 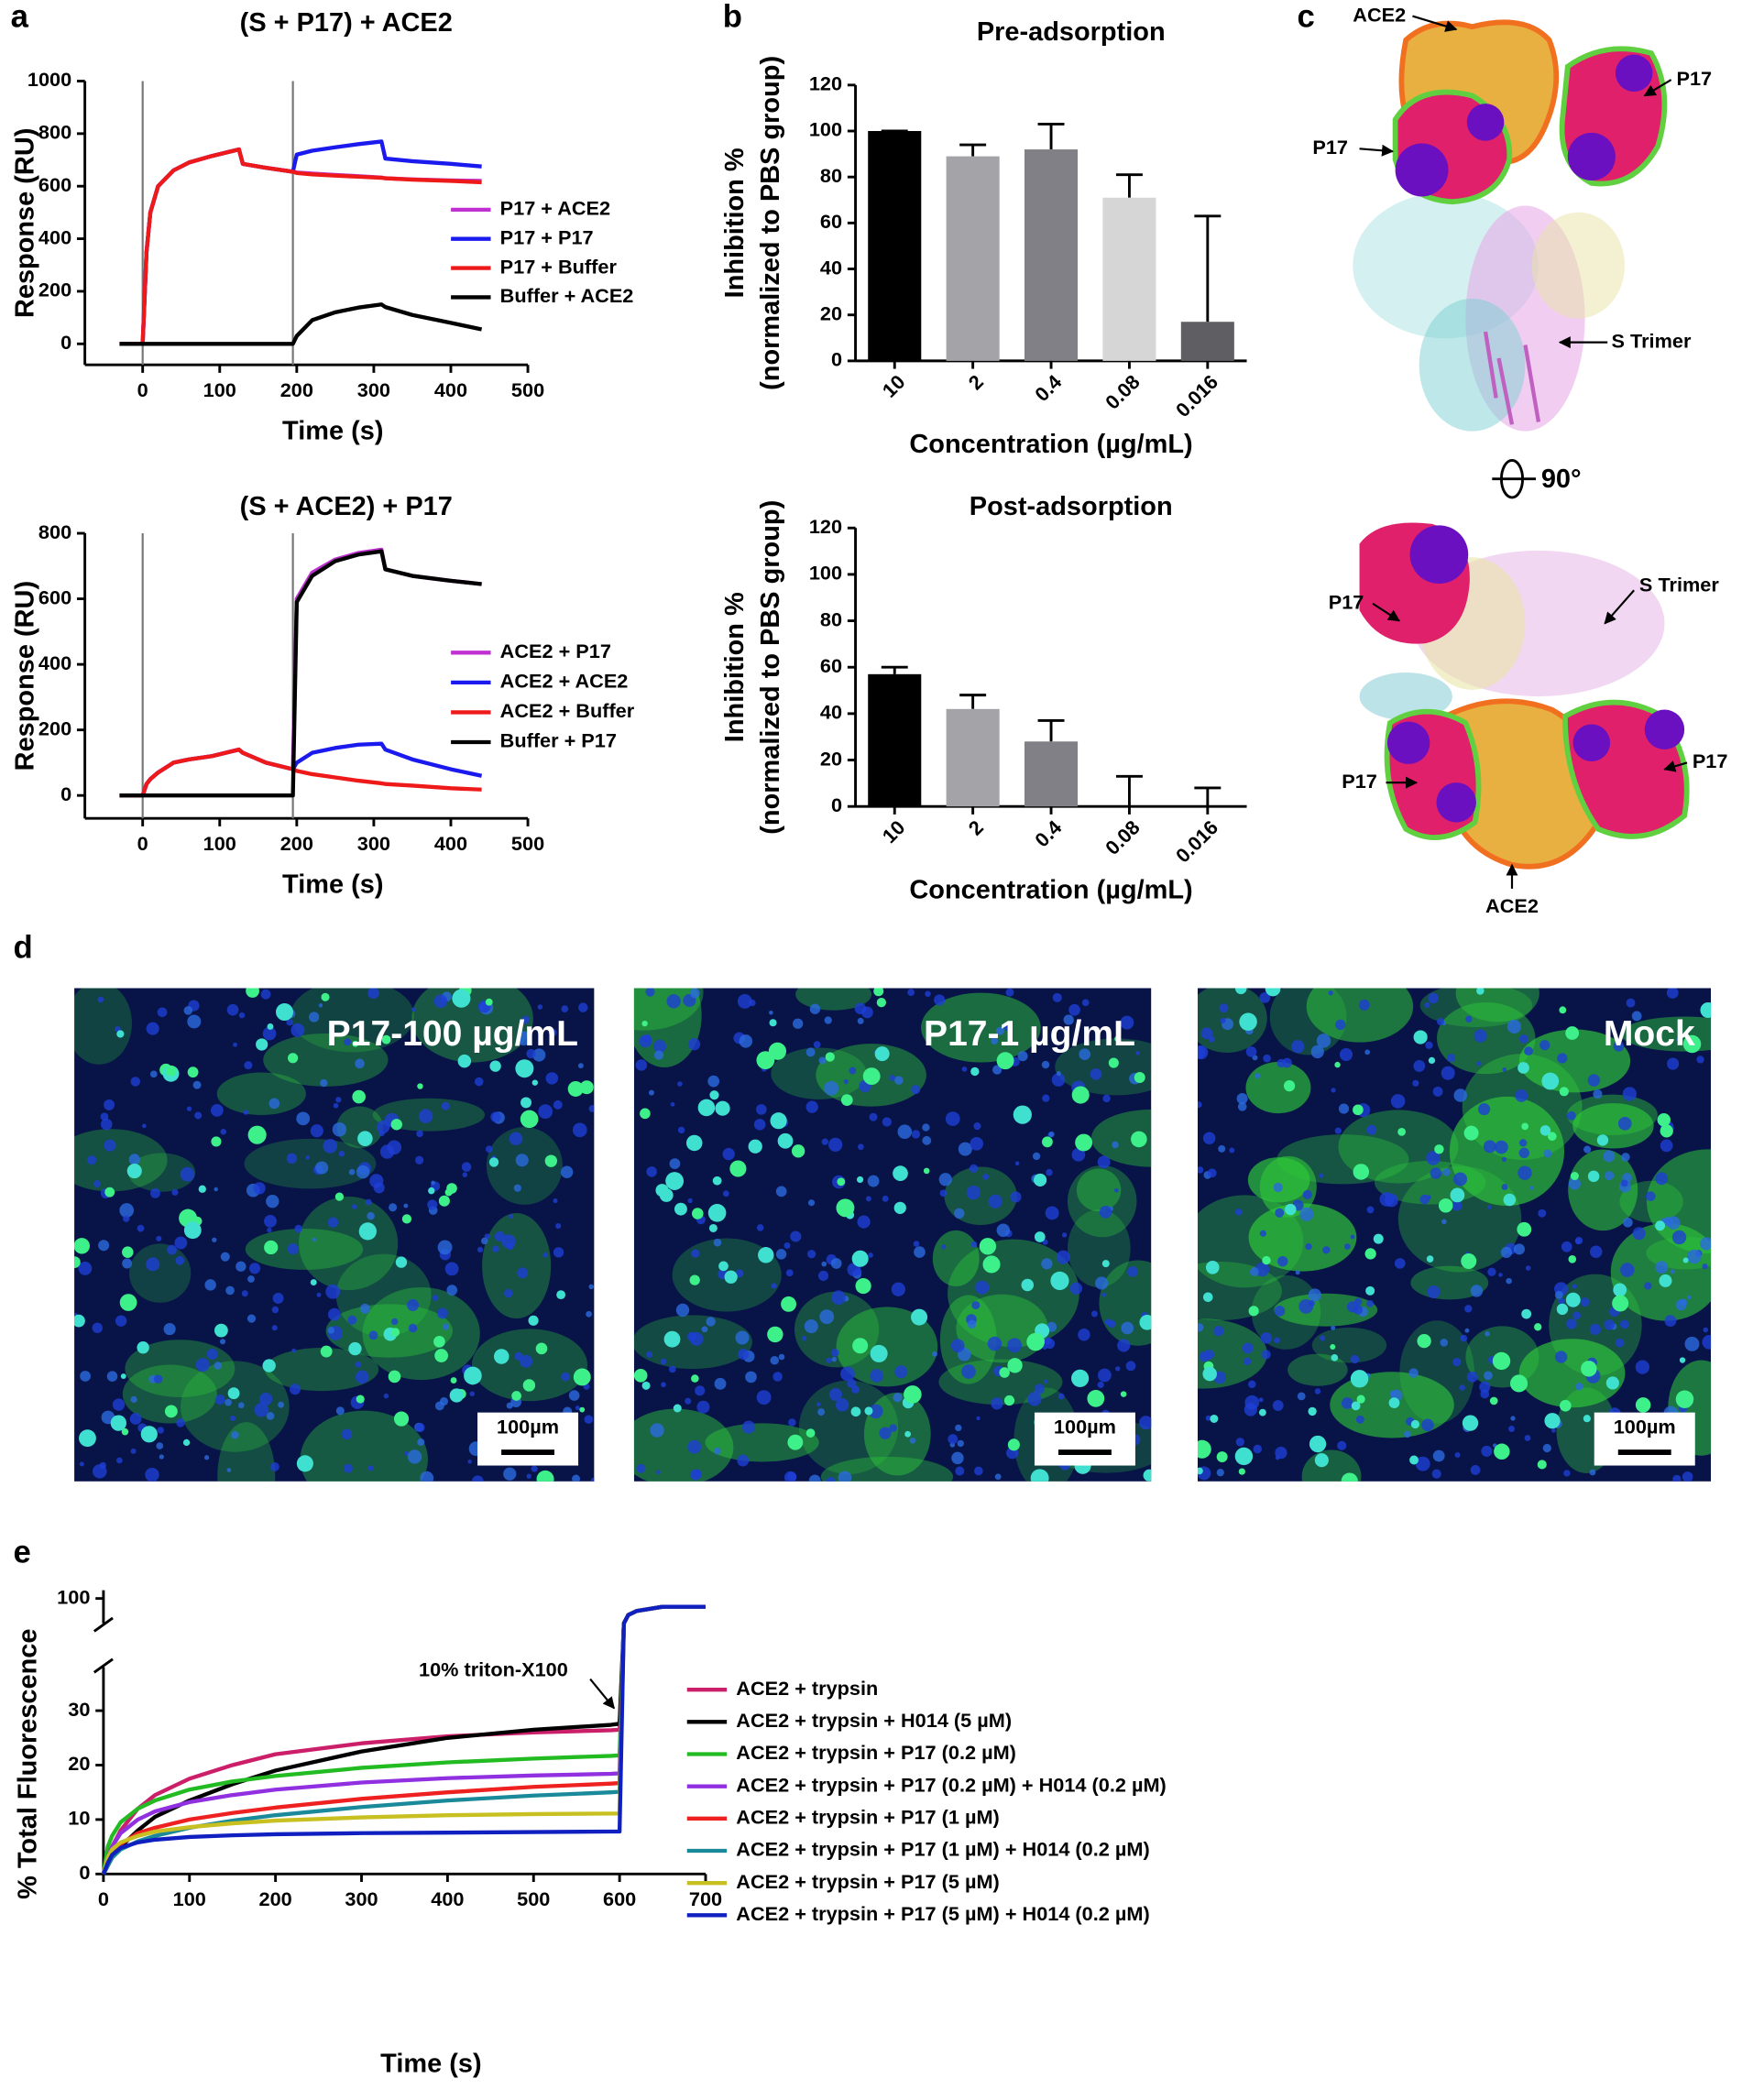 I want to click on y-tick-label: 200, so click(x=54, y=290).